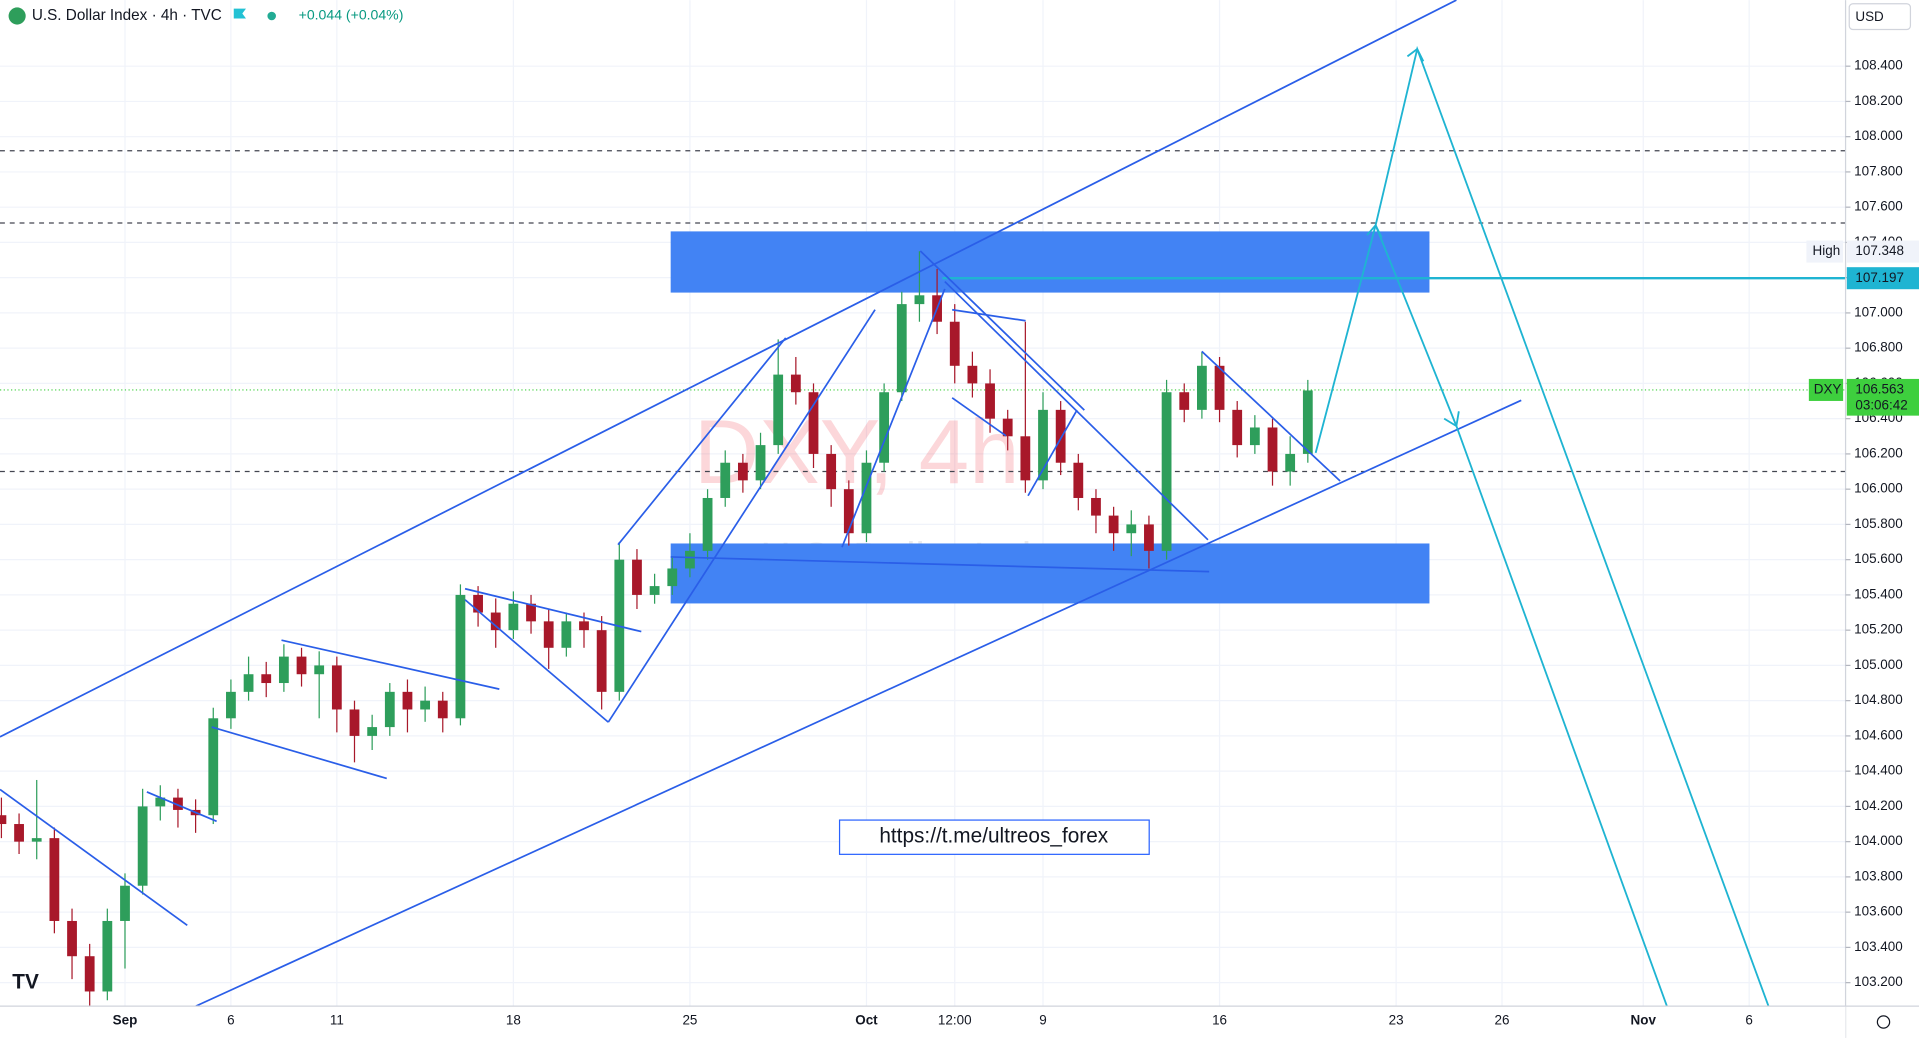 This screenshot has height=1038, width=1919. Describe the element at coordinates (1219, 1019) in the screenshot. I see `x-tick-label: 16` at that location.